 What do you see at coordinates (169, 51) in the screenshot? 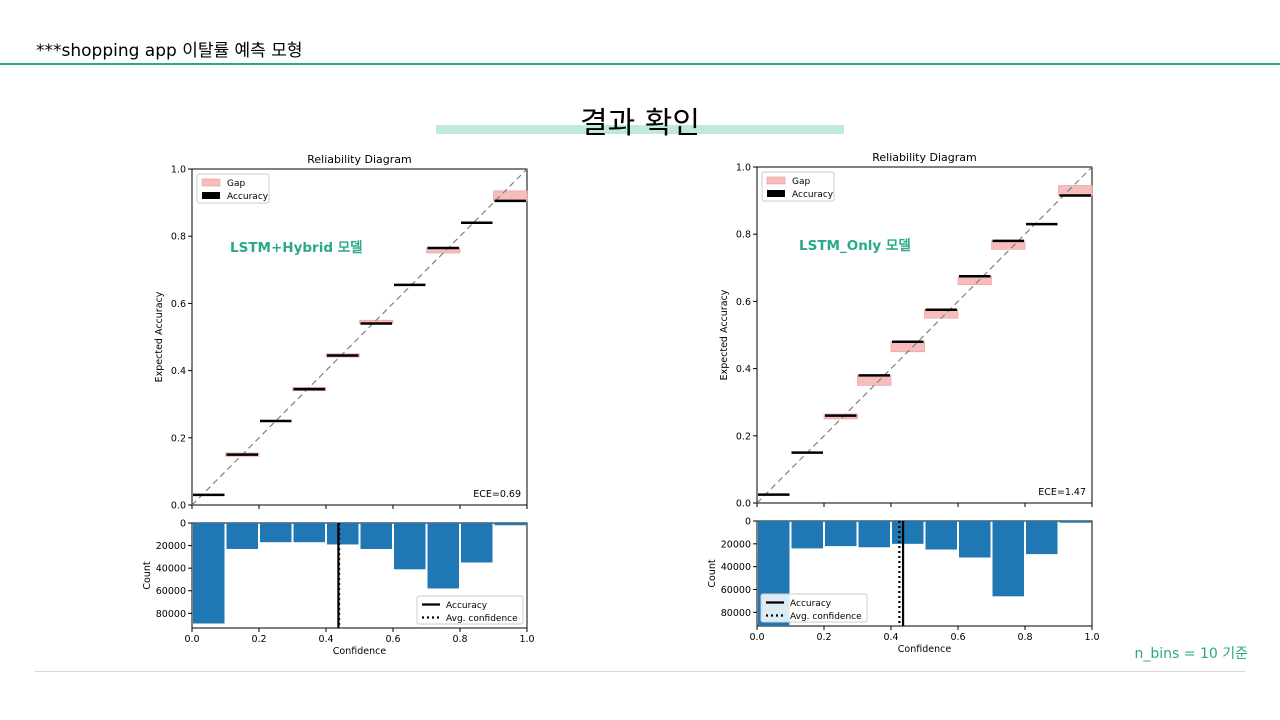
I see `page-header-title: ***shopping app 이탈률 예측 모형` at bounding box center [169, 51].